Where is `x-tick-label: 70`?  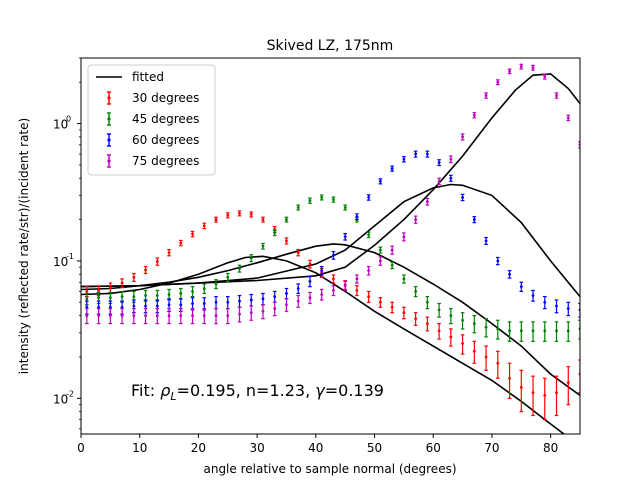
x-tick-label: 70 is located at coordinates (491, 448).